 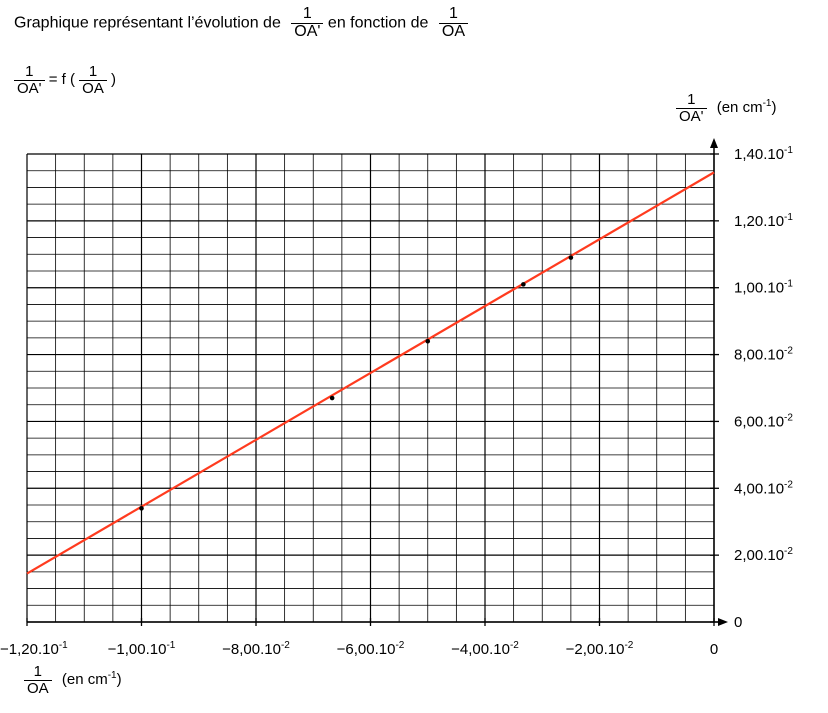 I want to click on relation-frac-oa: 1 OA, so click(x=93, y=80).